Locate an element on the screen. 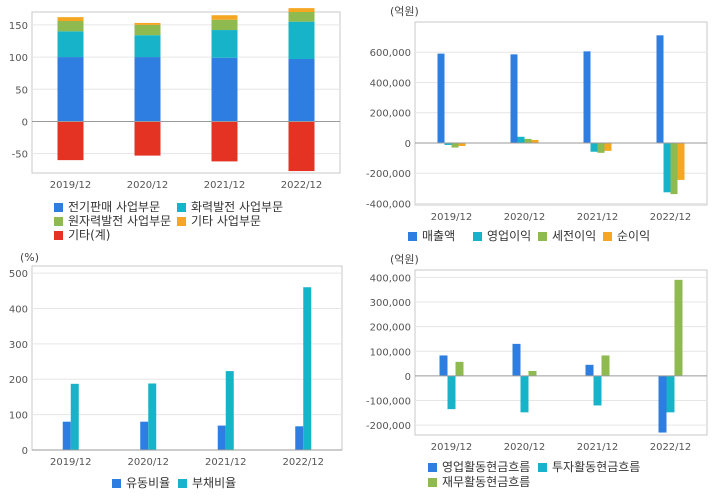  income-unit-label: (억원) is located at coordinates (404, 11).